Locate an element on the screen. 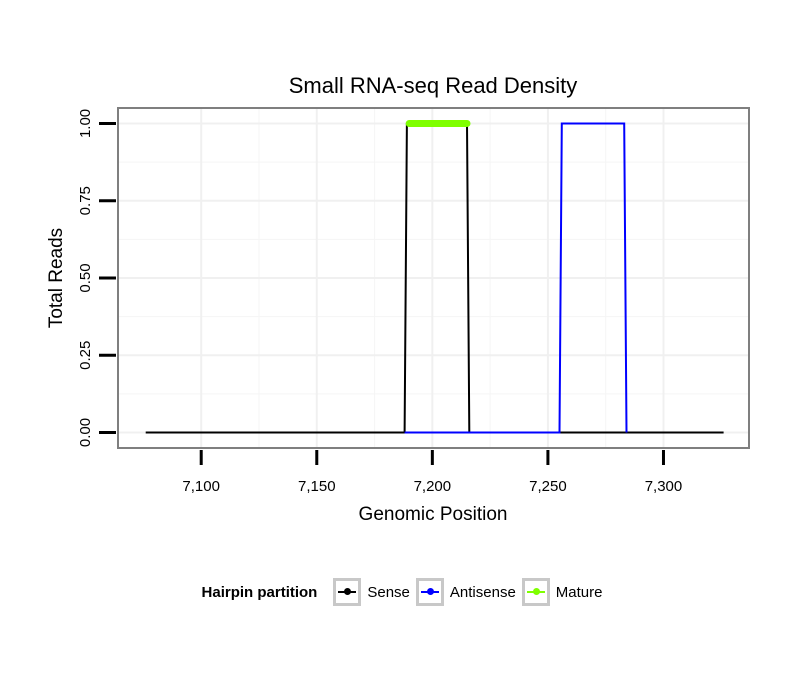  y-tick-label: 0.25 is located at coordinates (85, 355).